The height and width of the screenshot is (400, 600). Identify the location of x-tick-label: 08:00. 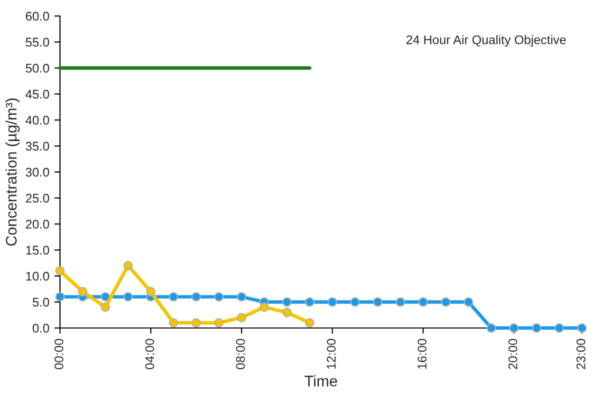
(240, 354).